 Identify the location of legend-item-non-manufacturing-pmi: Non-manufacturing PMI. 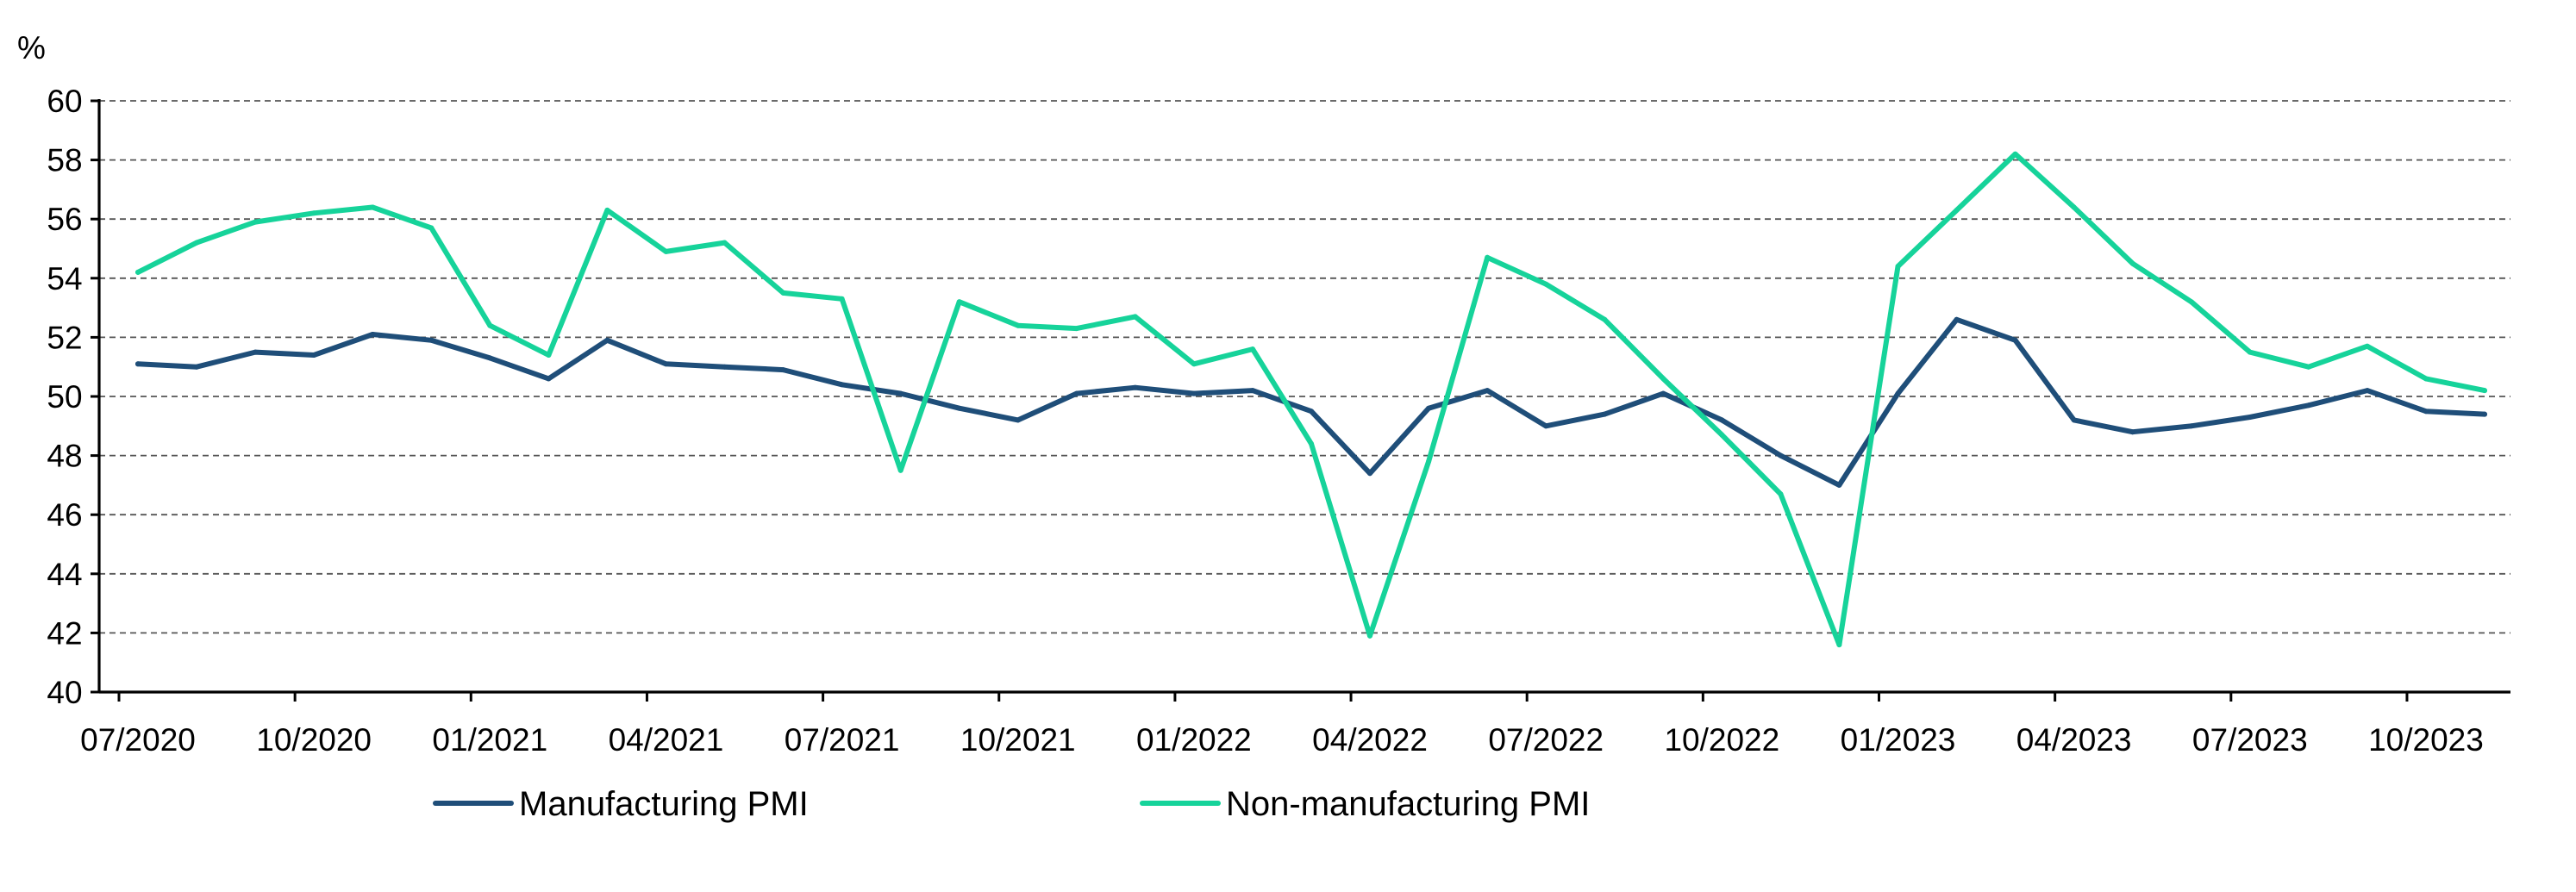
(1365, 804).